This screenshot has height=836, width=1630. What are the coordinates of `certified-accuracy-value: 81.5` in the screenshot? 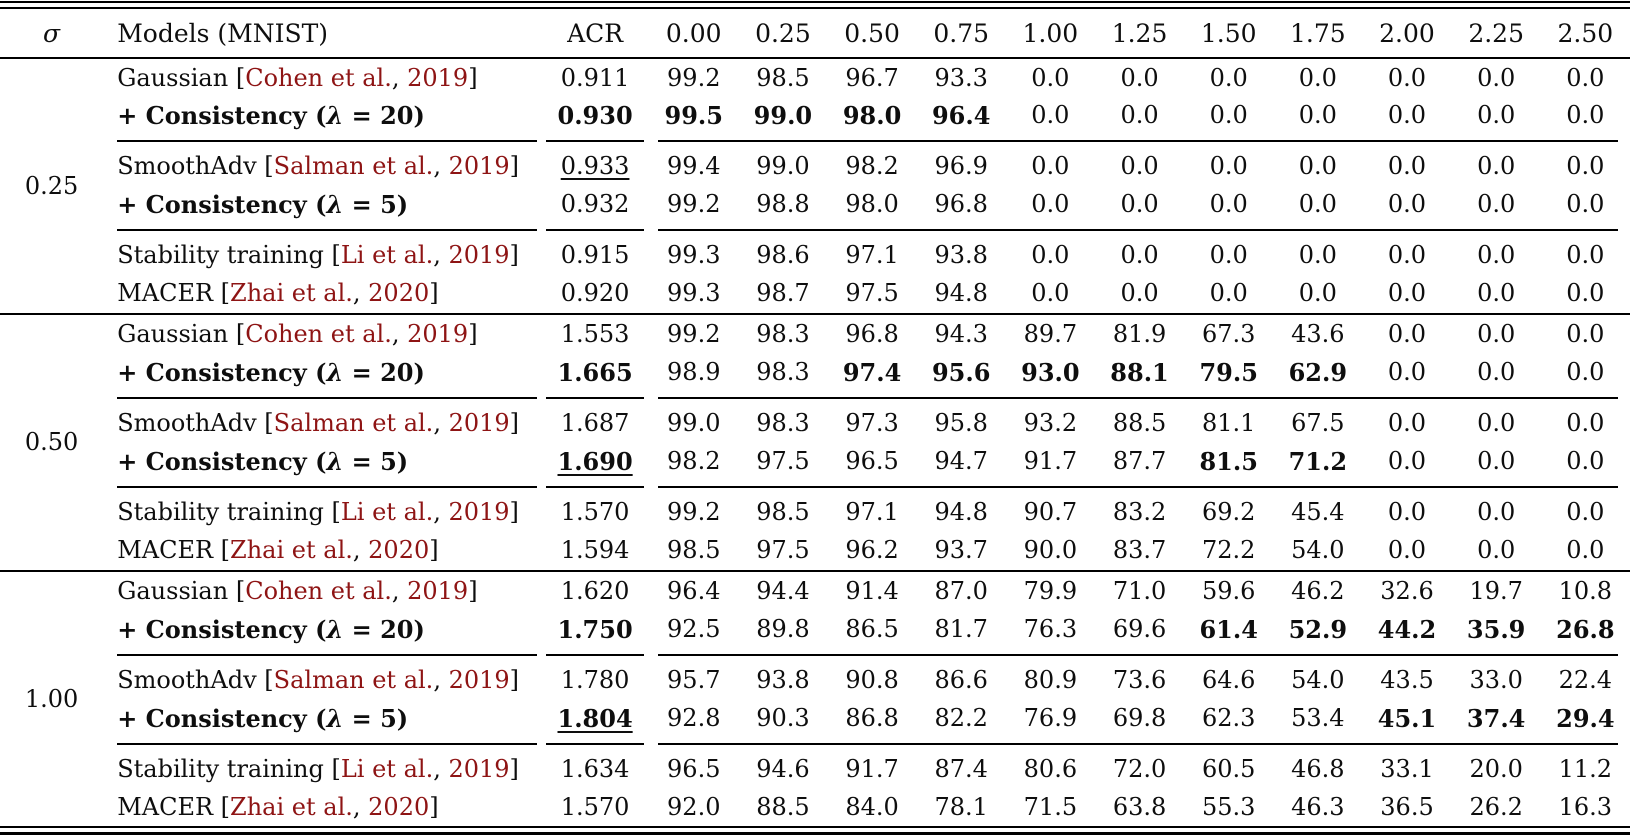 It's located at (1228, 461).